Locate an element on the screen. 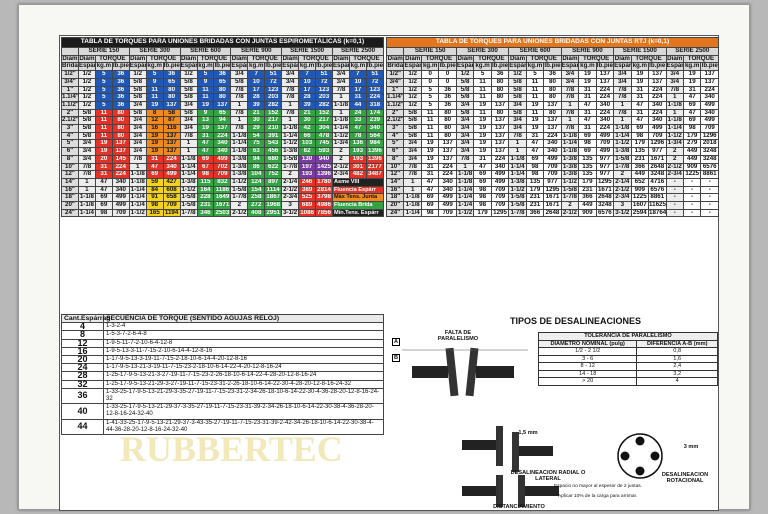 Image resolution: width=768 pixels, height=514 pixels. table-cell: 984 is located at coordinates (375, 144).